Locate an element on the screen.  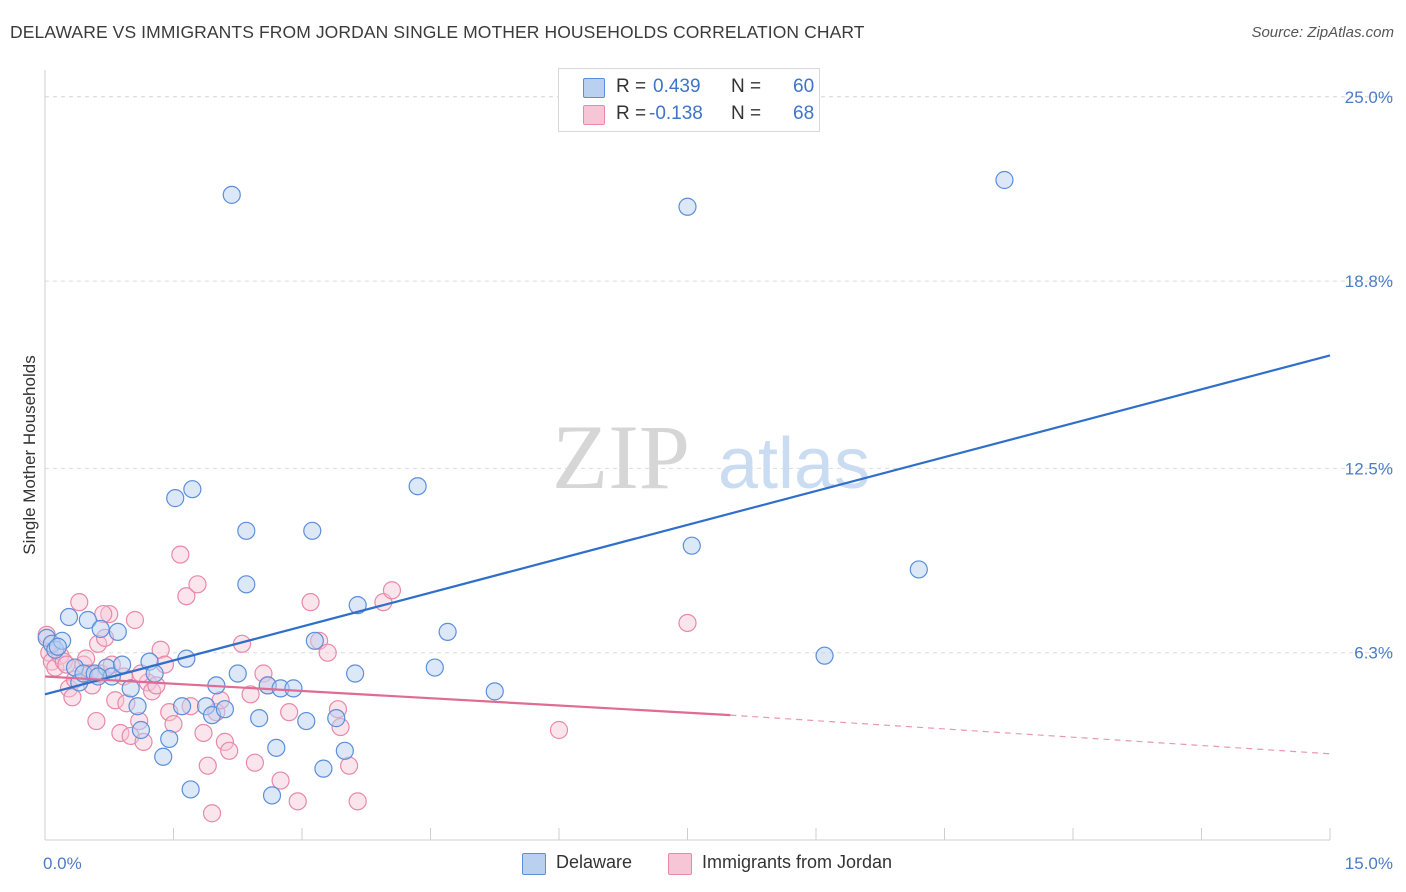
watermark-atlas: atlas is located at coordinates (794, 464).